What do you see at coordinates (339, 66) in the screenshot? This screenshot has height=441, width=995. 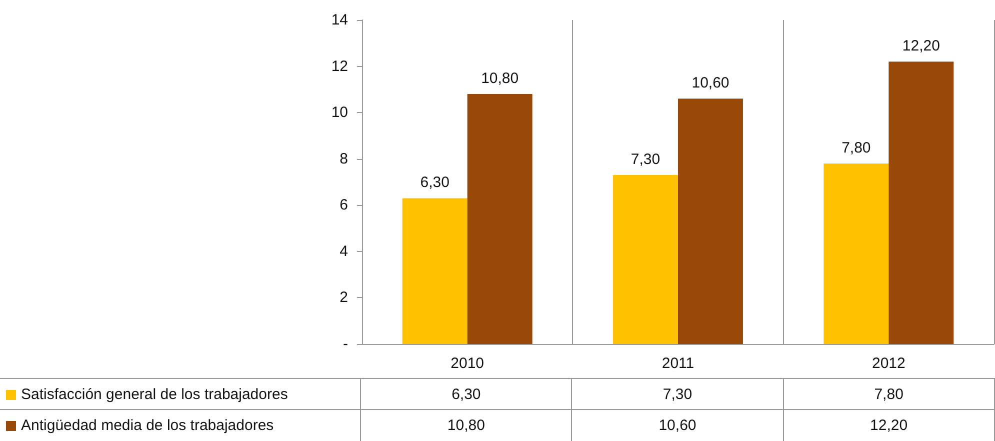 I see `y-tick-label: 12` at bounding box center [339, 66].